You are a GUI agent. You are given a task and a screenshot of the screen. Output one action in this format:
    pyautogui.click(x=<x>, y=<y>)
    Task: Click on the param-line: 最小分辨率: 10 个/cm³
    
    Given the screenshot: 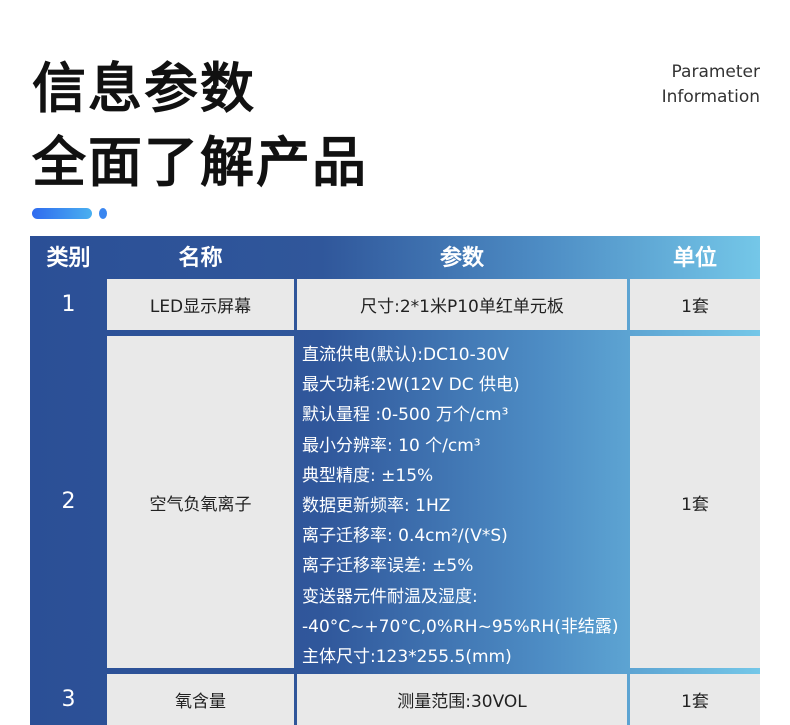 What is the action you would take?
    pyautogui.click(x=391, y=445)
    